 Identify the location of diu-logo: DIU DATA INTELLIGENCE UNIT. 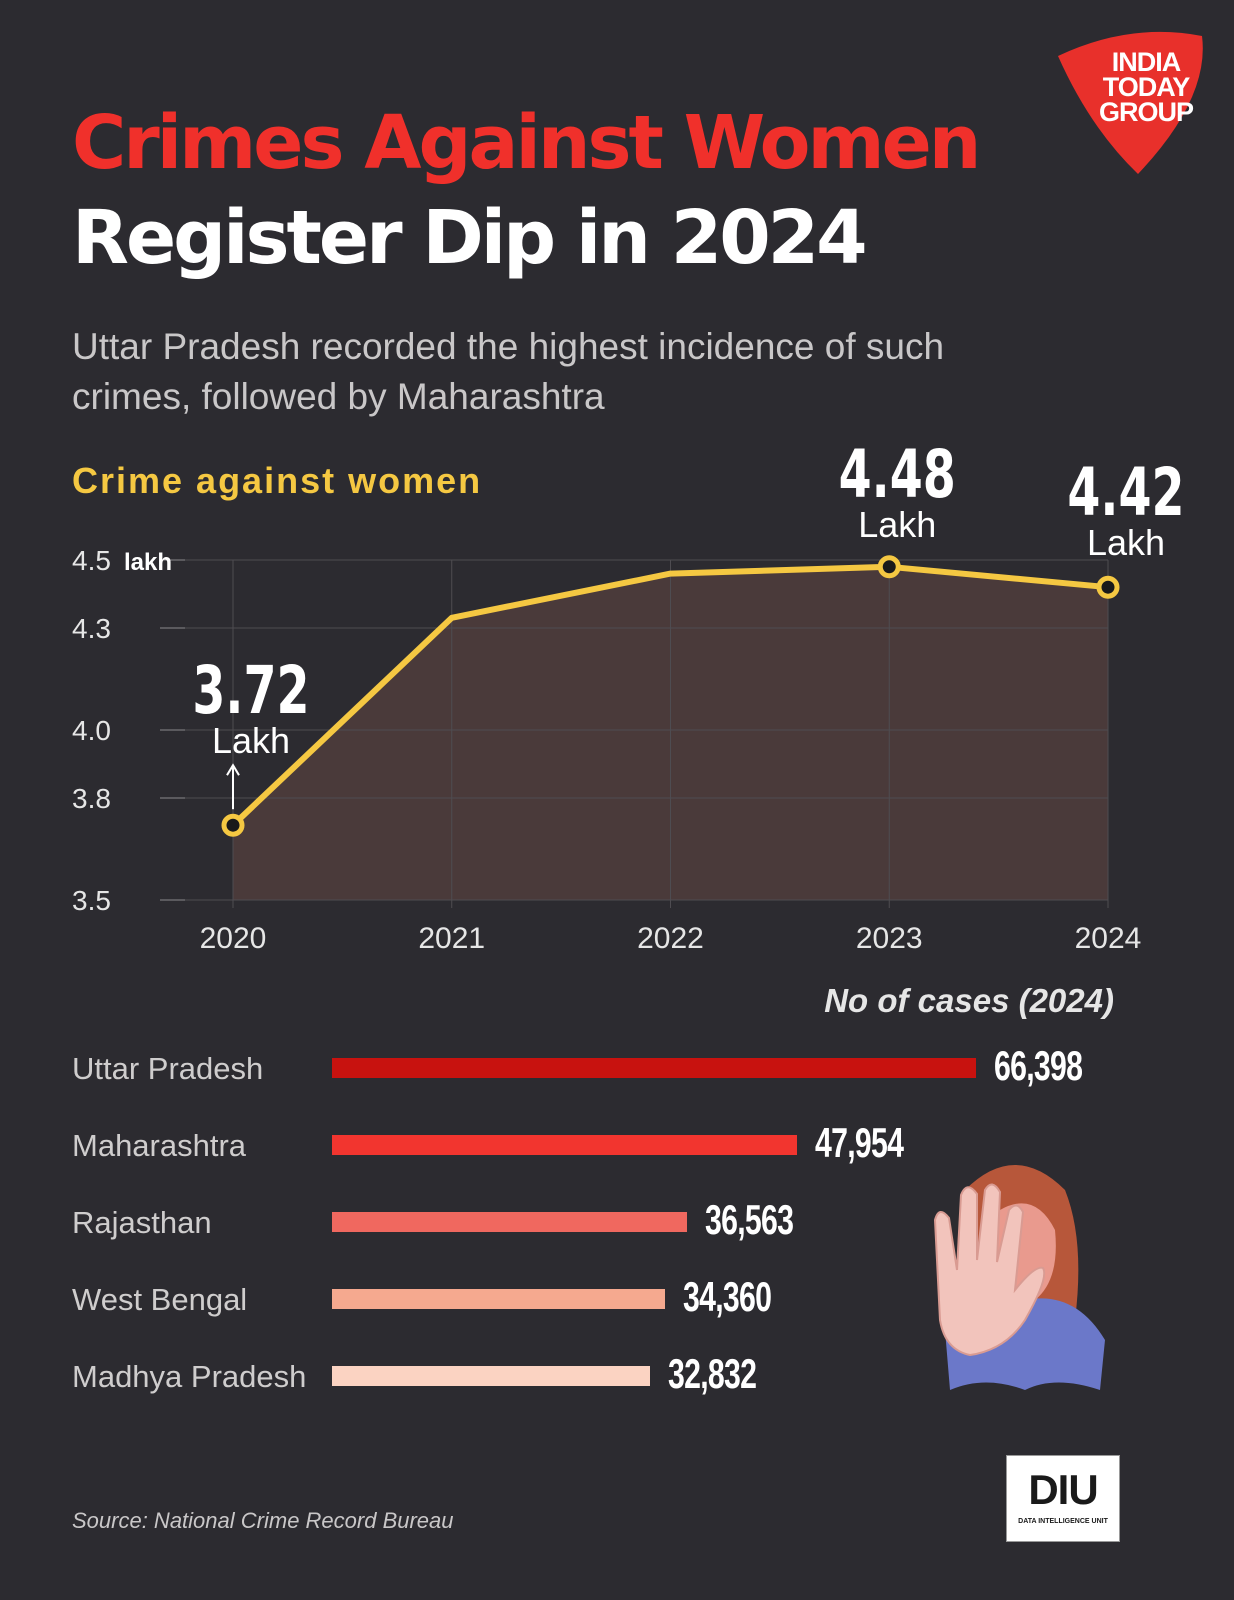
(1063, 1498).